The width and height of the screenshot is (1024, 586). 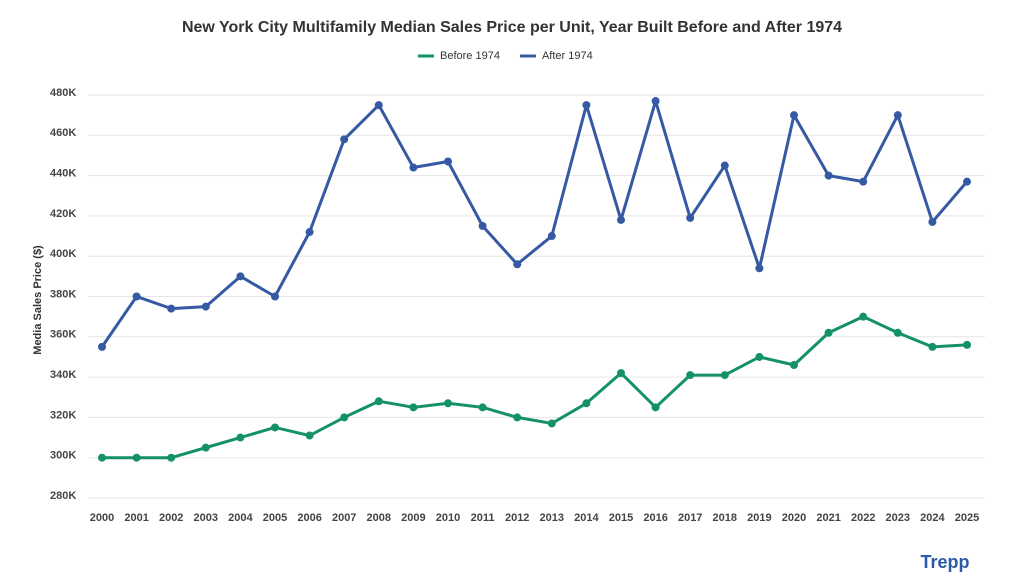 What do you see at coordinates (413, 518) in the screenshot?
I see `x-tick-label: 2009` at bounding box center [413, 518].